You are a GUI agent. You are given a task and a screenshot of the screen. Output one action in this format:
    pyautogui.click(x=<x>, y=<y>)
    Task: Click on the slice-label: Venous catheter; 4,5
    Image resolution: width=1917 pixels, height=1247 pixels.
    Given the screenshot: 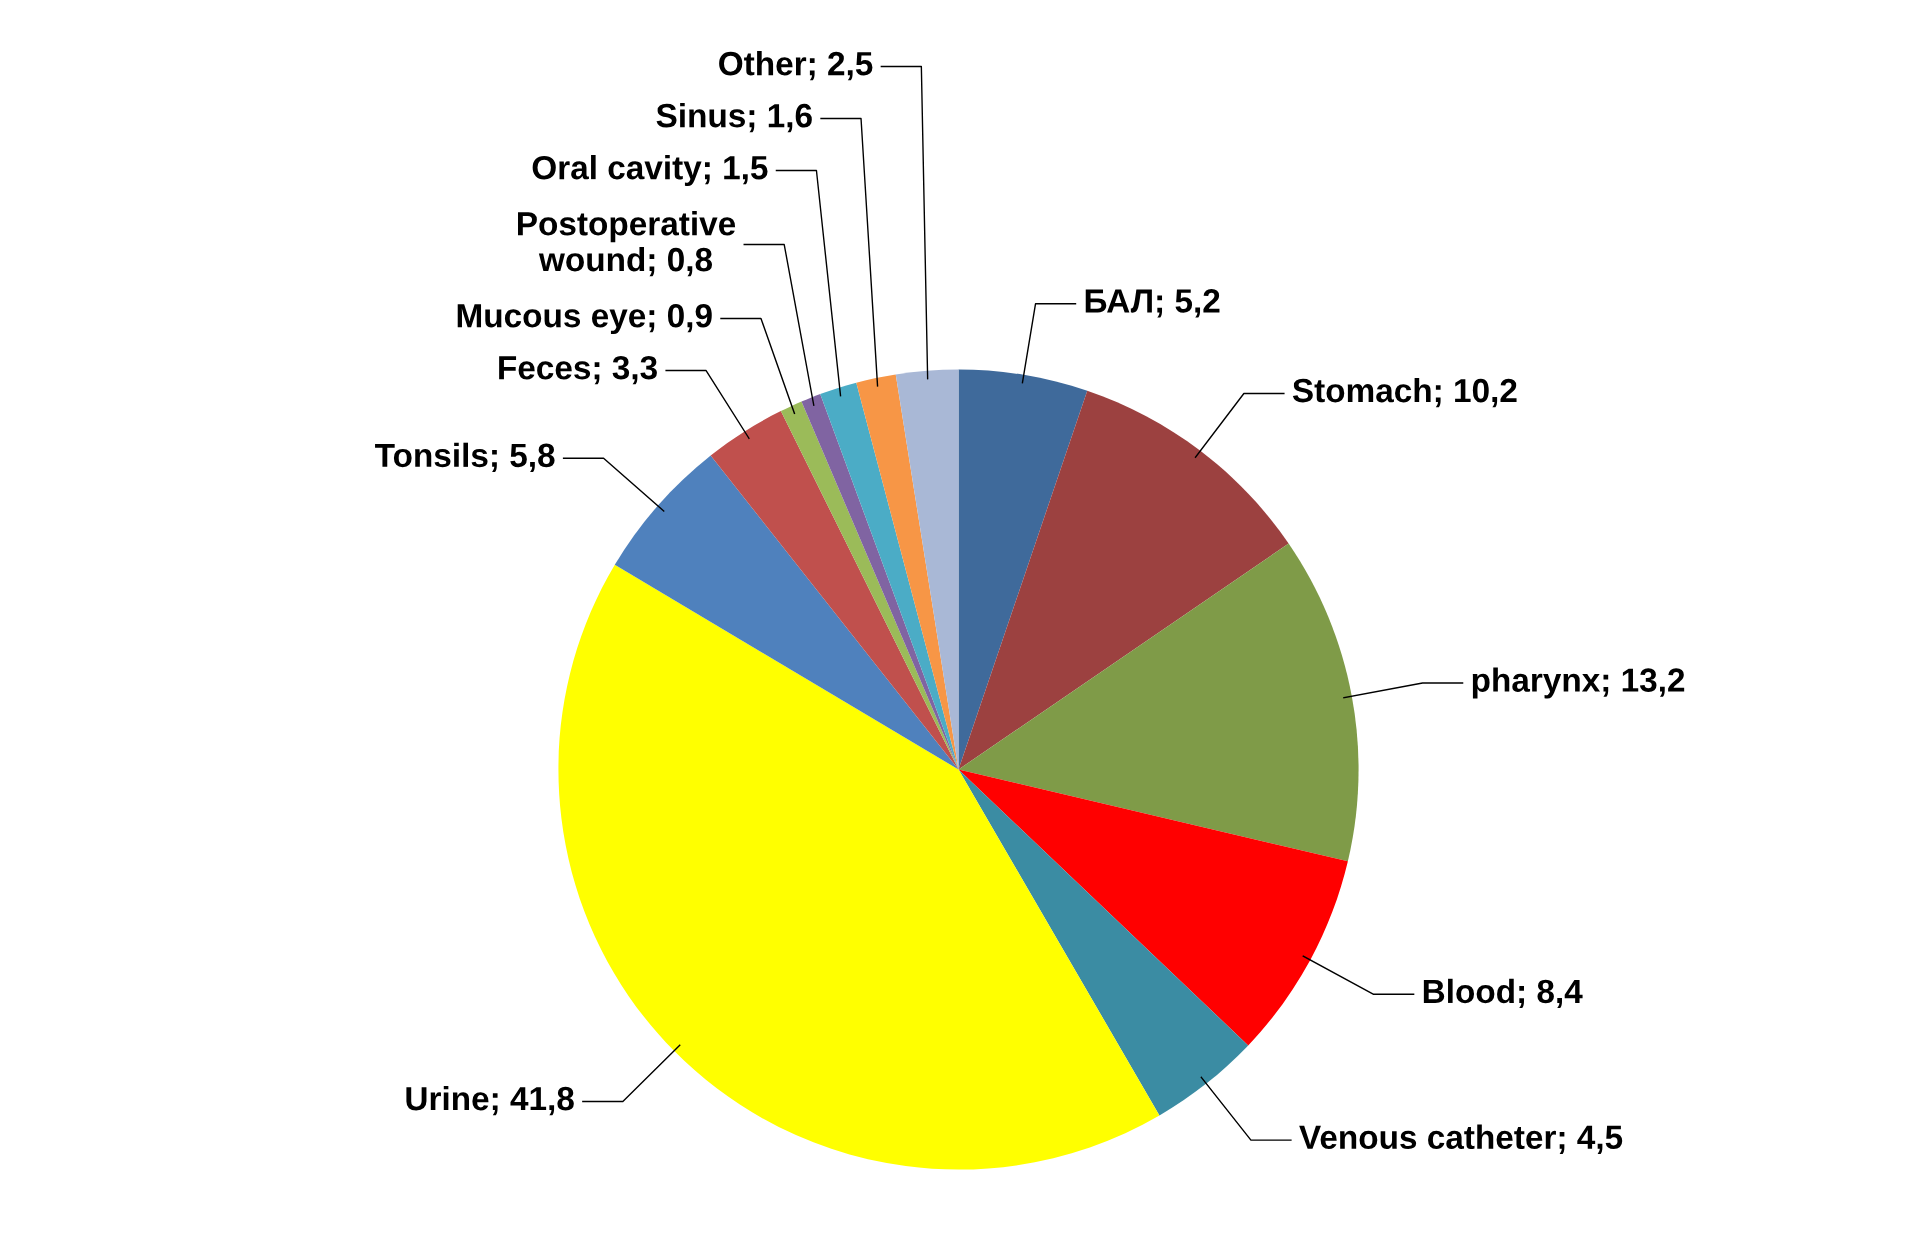 What is the action you would take?
    pyautogui.click(x=1461, y=1139)
    